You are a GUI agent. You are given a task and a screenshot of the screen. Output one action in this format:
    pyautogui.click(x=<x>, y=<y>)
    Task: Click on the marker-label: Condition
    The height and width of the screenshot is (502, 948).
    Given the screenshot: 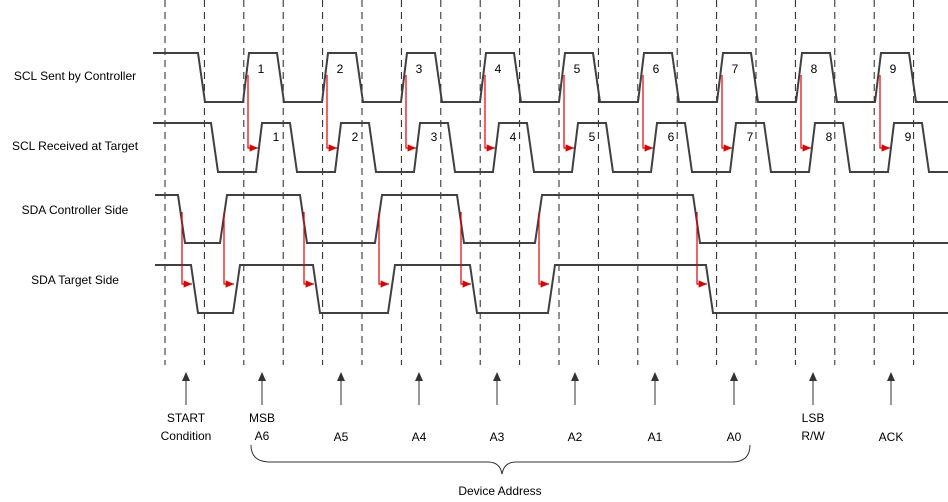 What is the action you would take?
    pyautogui.click(x=186, y=436)
    